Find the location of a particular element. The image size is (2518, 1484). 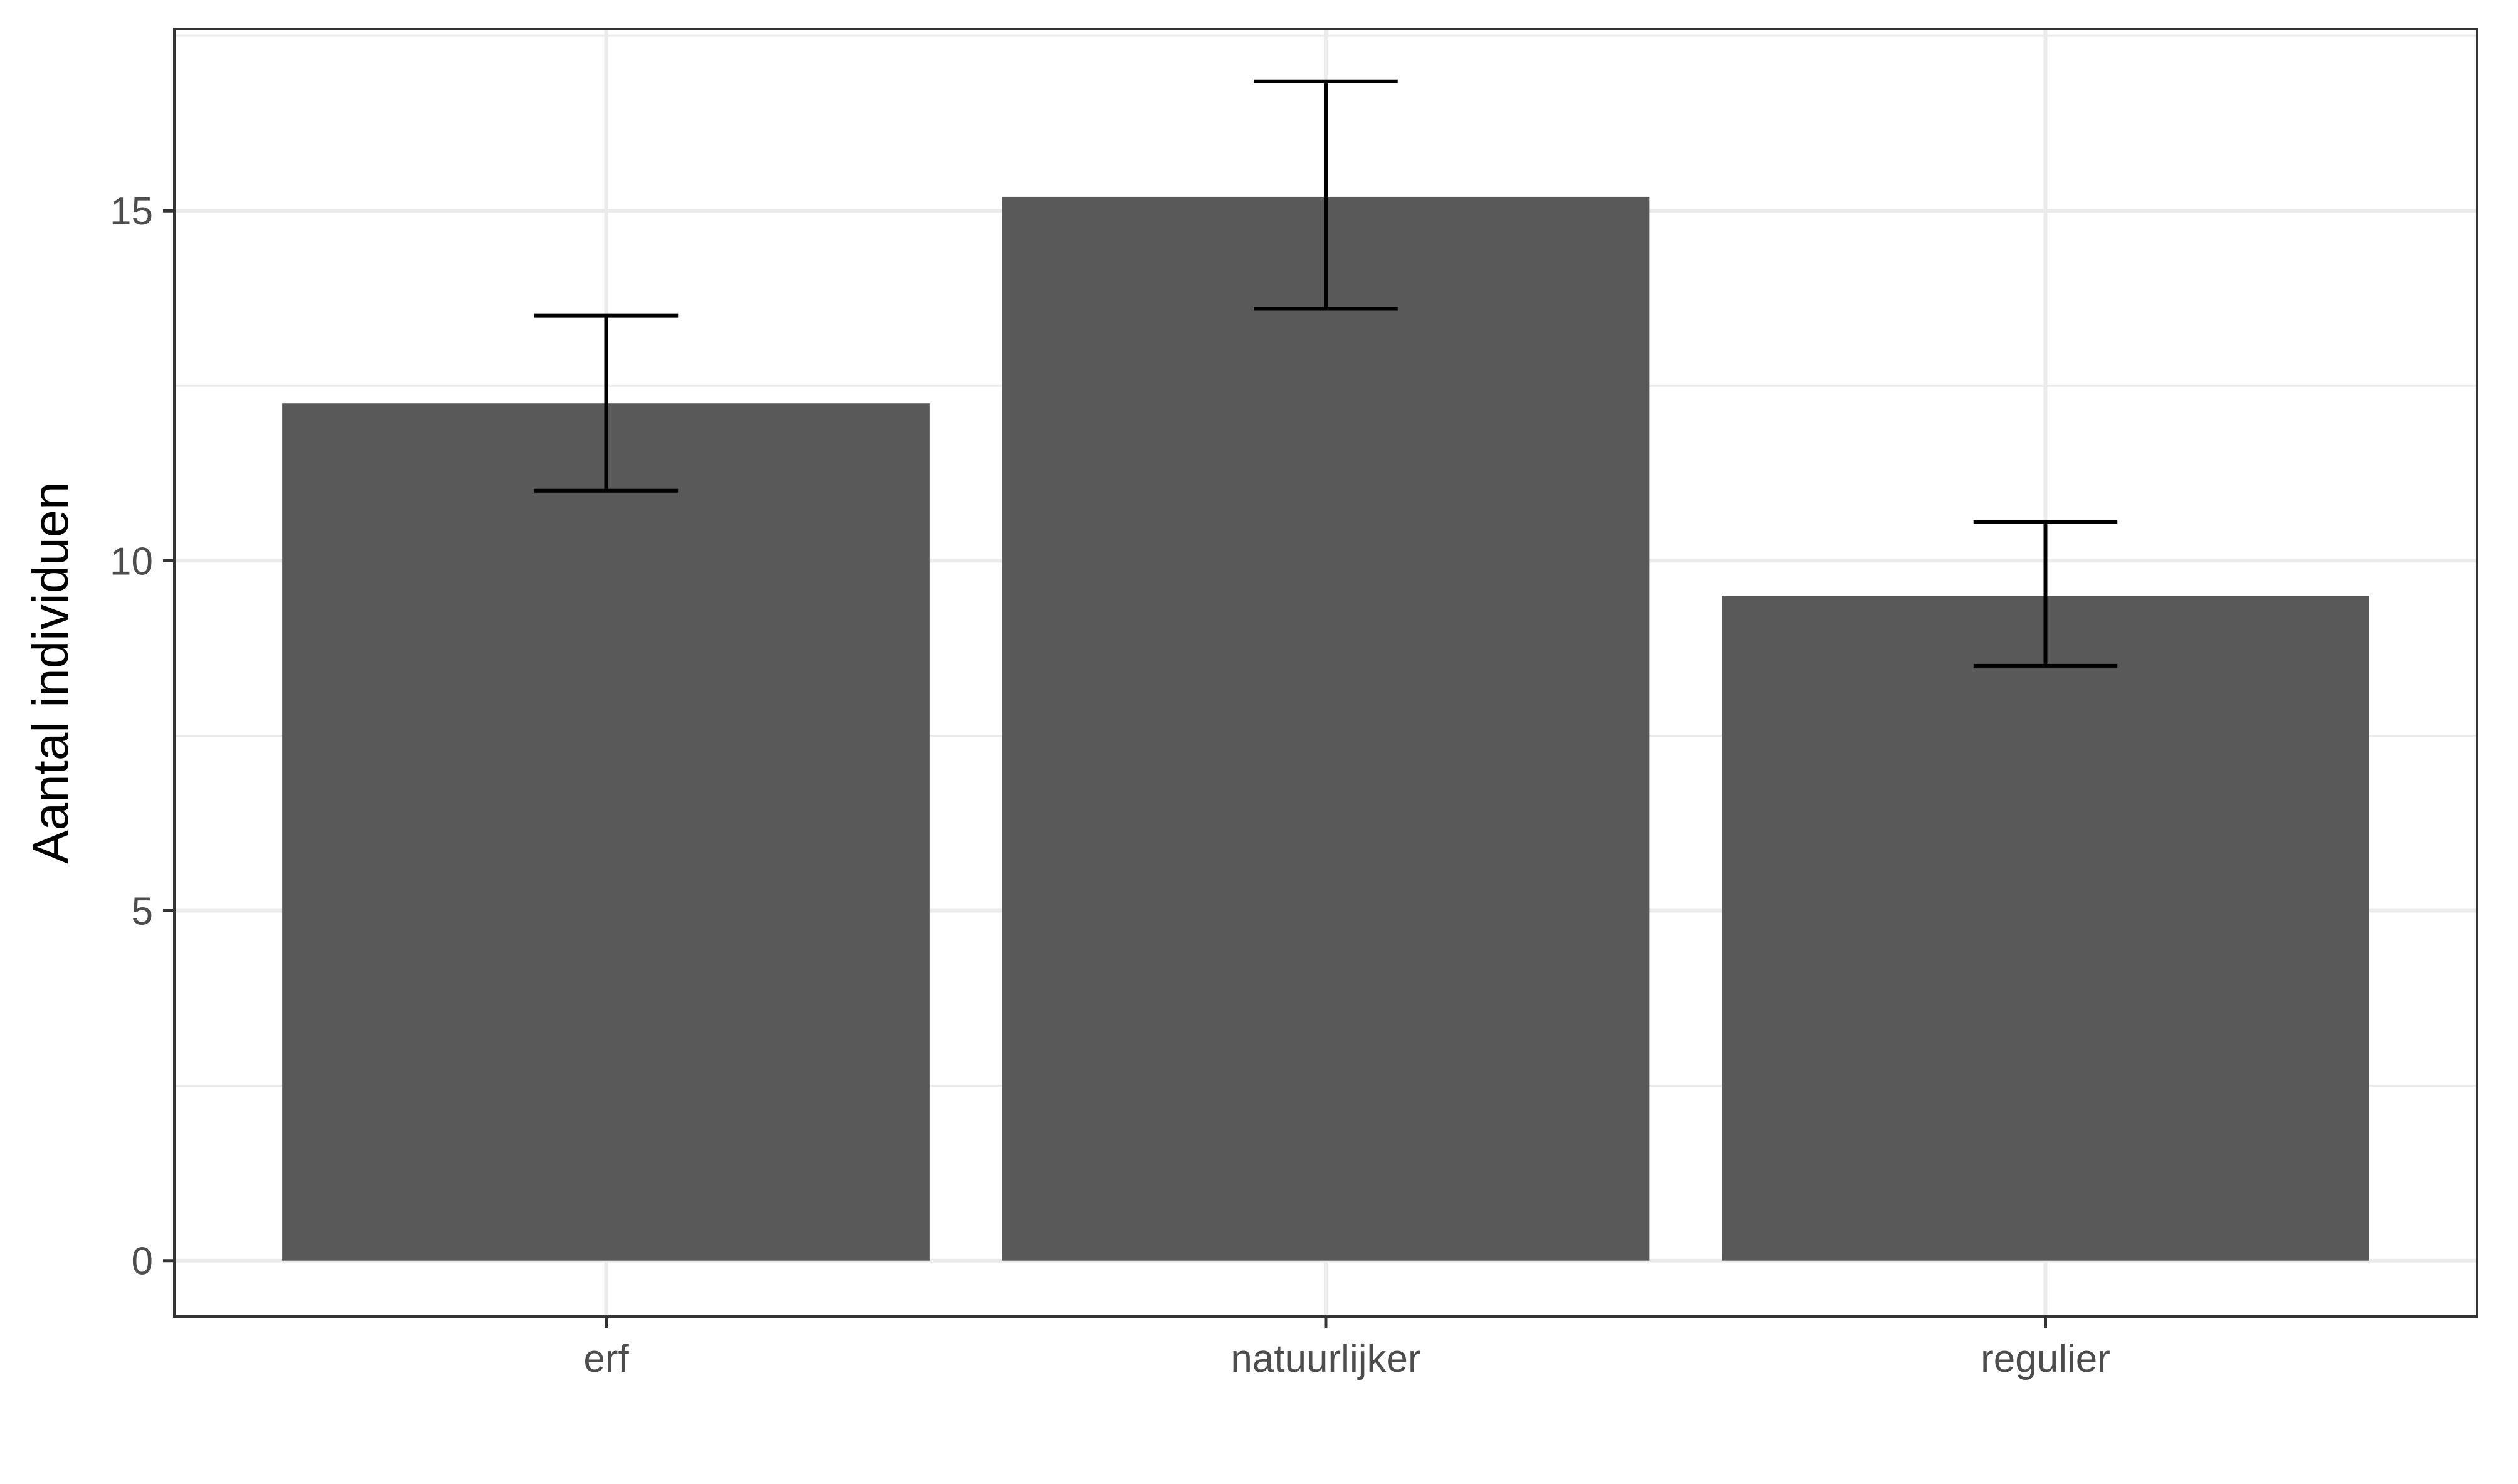

error-bar-erf is located at coordinates (606, 403).